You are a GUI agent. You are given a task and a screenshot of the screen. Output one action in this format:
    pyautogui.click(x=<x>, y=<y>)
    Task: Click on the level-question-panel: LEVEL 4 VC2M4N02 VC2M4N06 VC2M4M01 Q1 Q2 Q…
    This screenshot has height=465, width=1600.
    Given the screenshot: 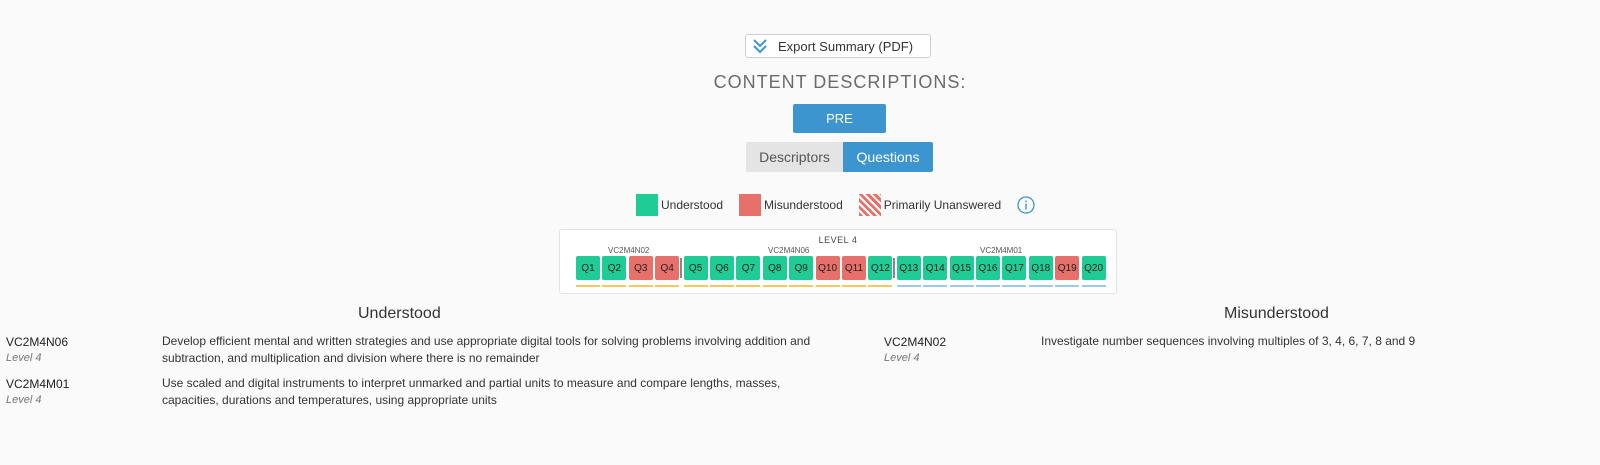 What is the action you would take?
    pyautogui.click(x=838, y=261)
    